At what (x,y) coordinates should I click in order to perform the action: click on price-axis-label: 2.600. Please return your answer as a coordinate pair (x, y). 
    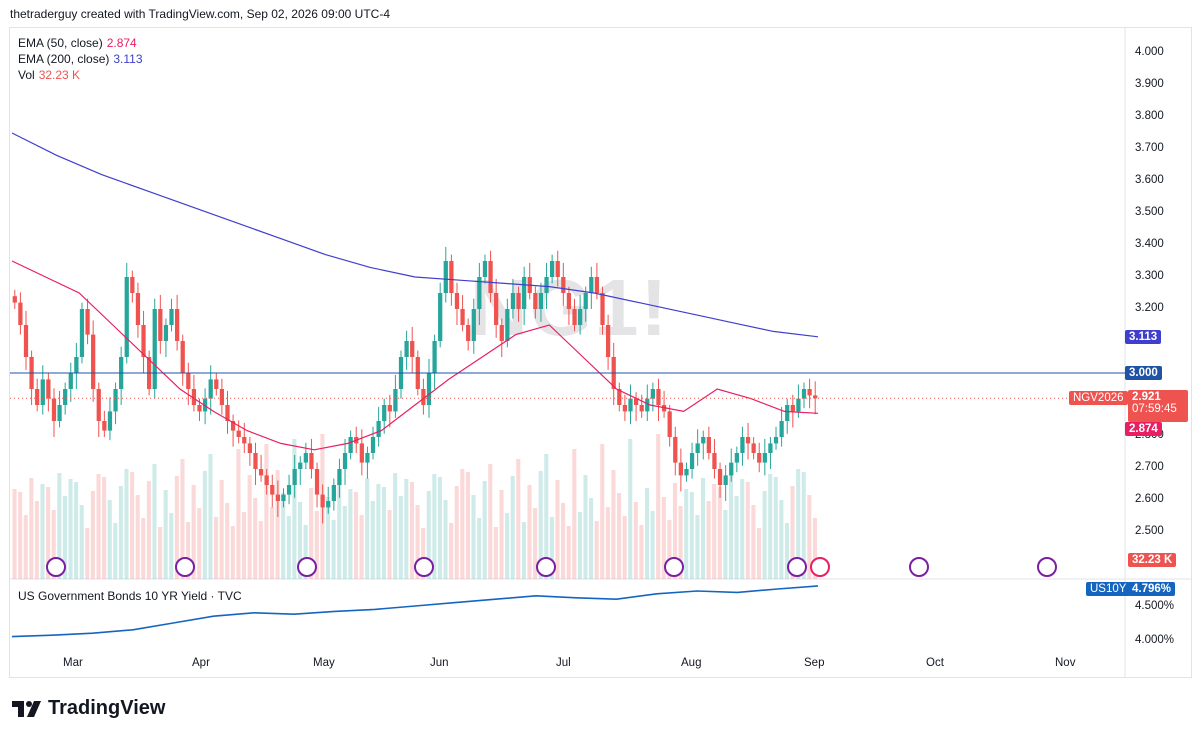
    Looking at the image, I should click on (1149, 499).